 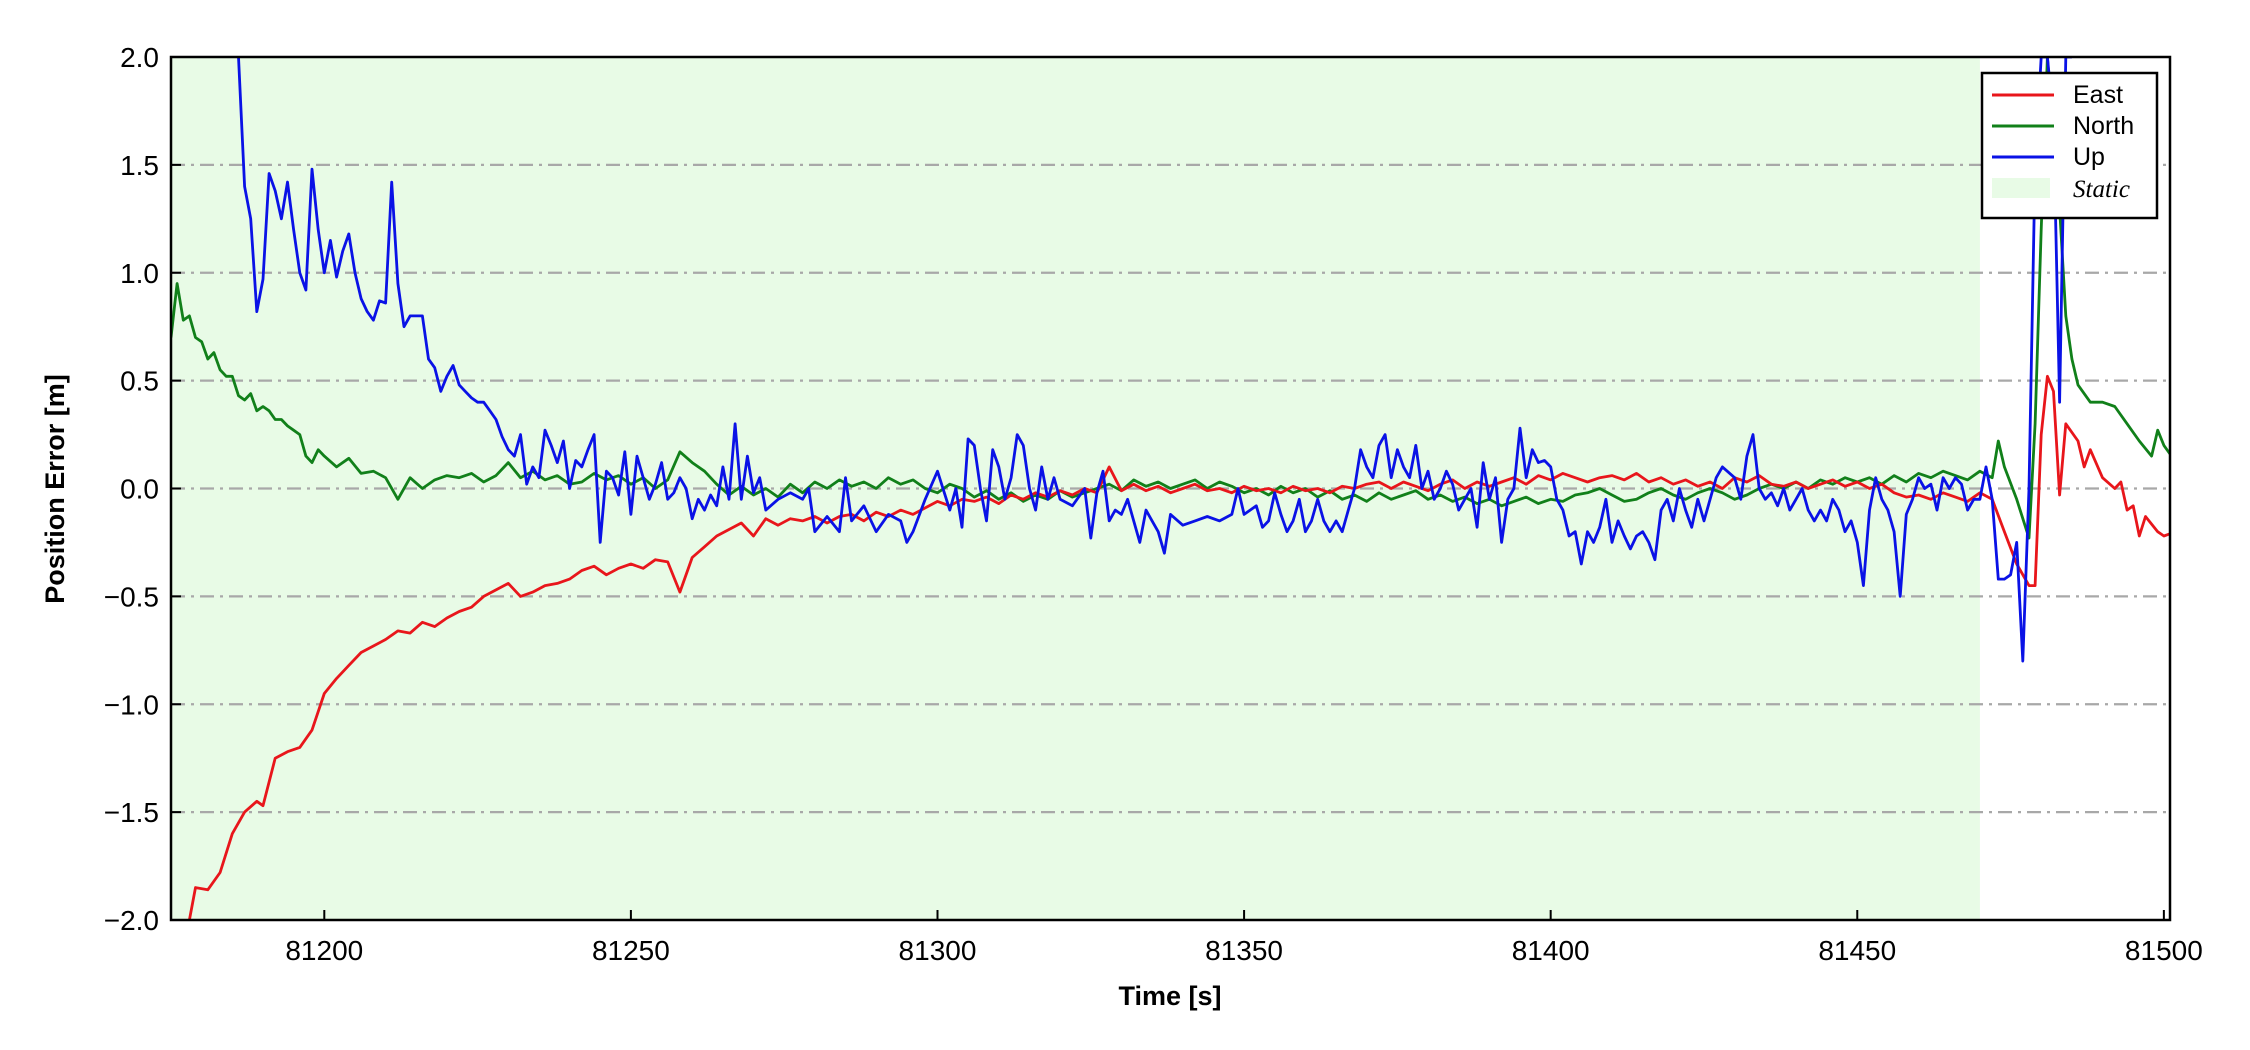 I want to click on y-tick-label: 2.0, so click(x=139, y=57).